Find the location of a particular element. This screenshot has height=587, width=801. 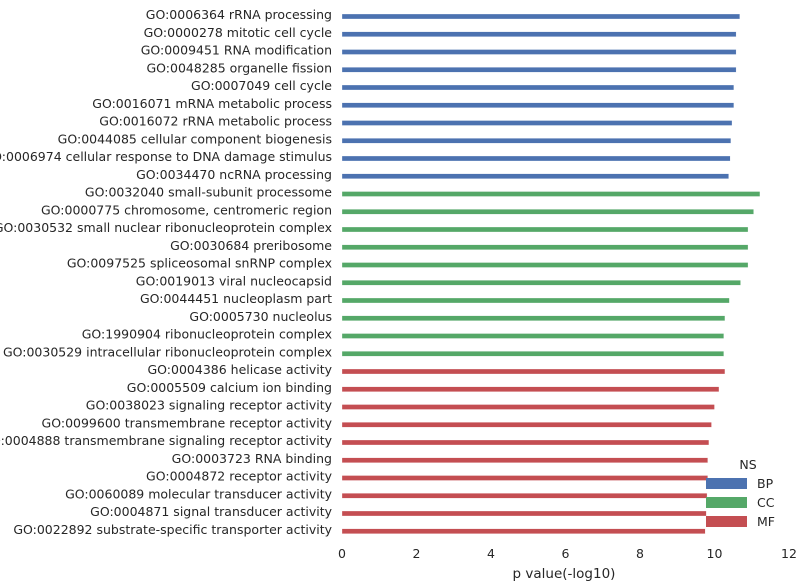

category-label: GO:0016072 rRNA metabolic process is located at coordinates (215, 121).